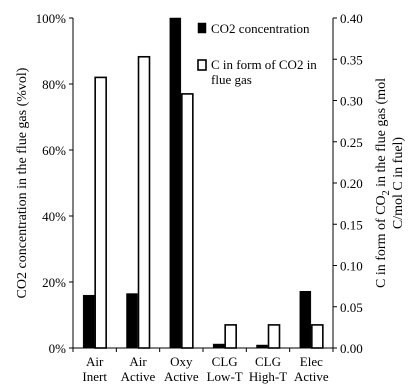  What do you see at coordinates (398, 183) in the screenshot?
I see `right-axis-title-line2: C/mol C in fuel)` at bounding box center [398, 183].